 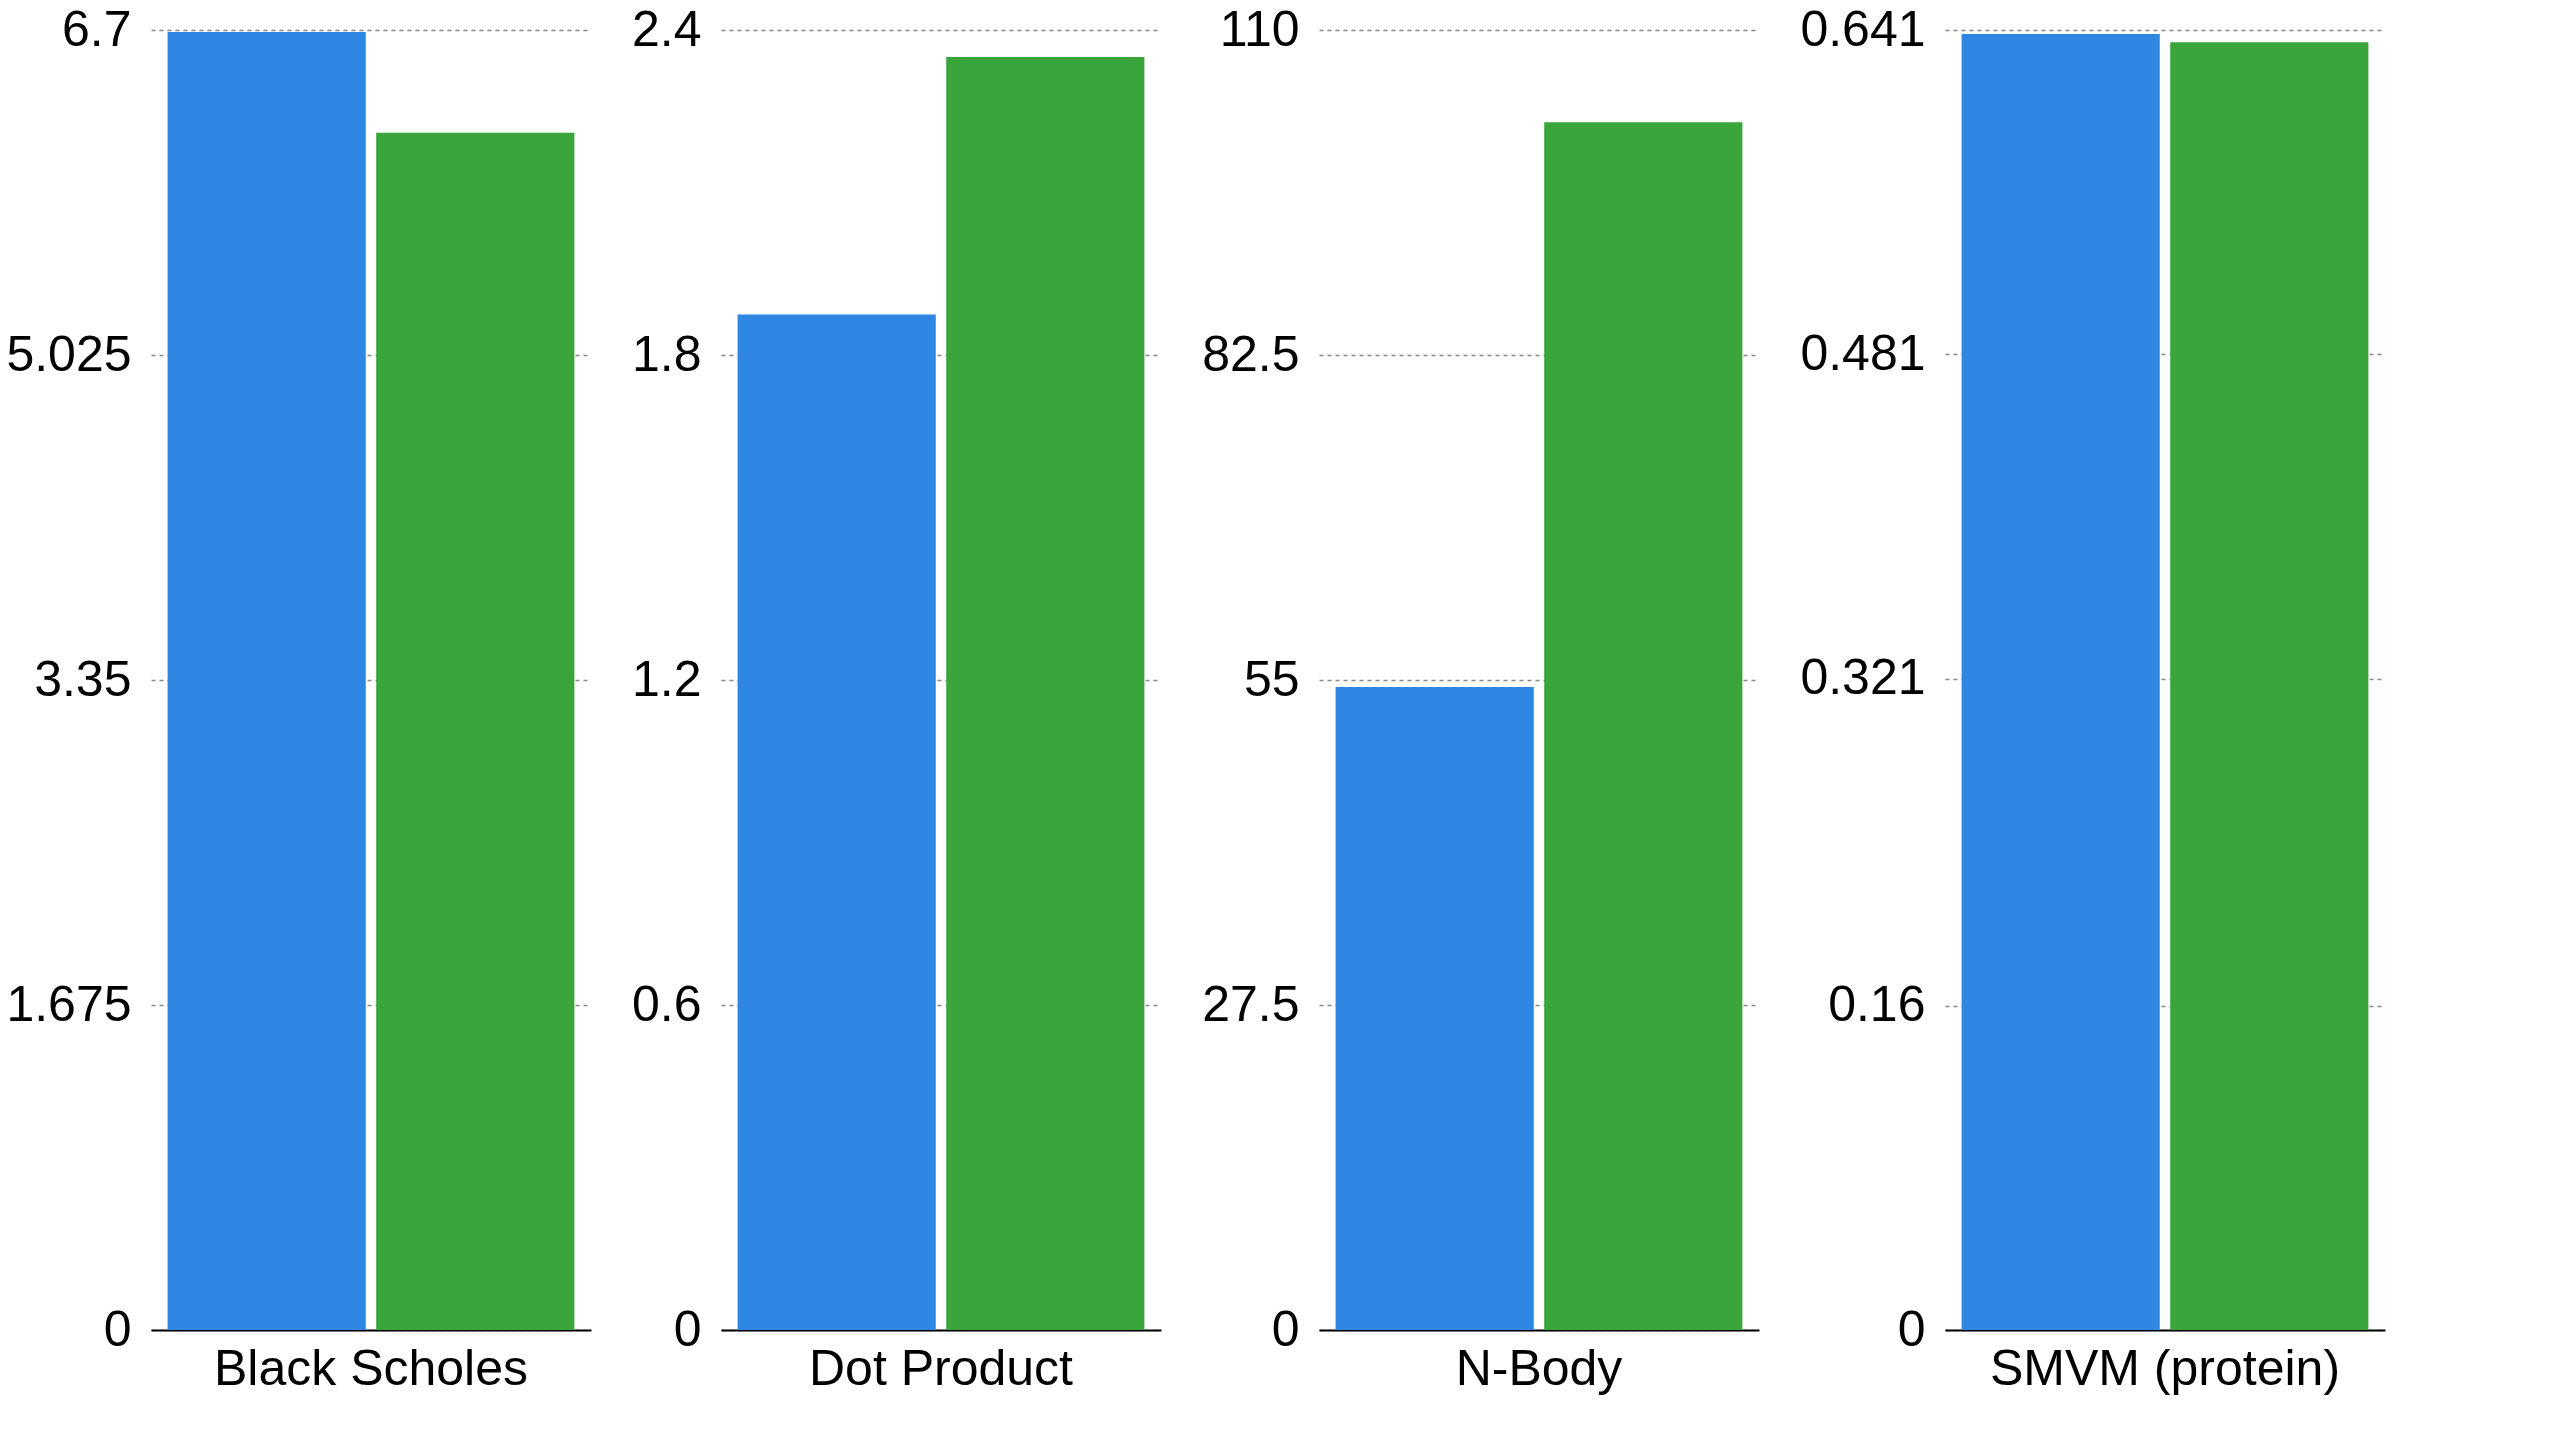 I want to click on y-tick-label: 2.4, so click(x=666, y=28).